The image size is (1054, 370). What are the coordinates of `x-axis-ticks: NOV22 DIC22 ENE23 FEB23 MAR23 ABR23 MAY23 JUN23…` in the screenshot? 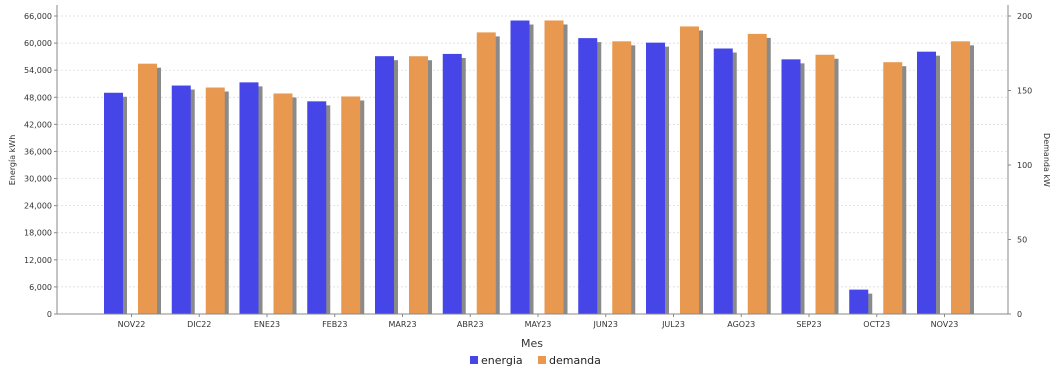 It's located at (538, 321).